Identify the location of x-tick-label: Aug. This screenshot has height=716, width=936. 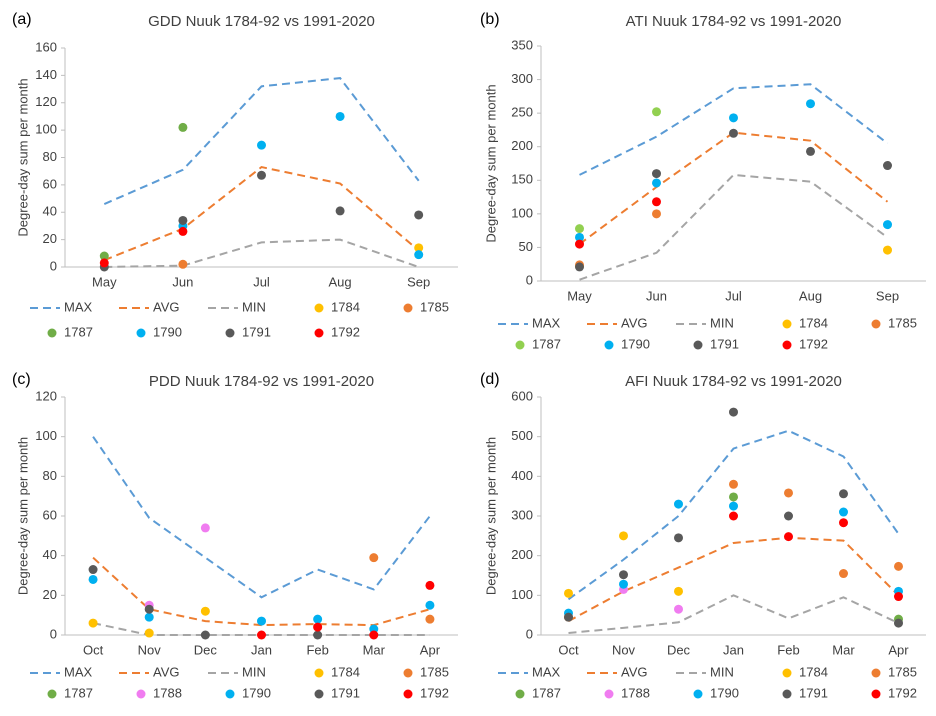
(340, 281).